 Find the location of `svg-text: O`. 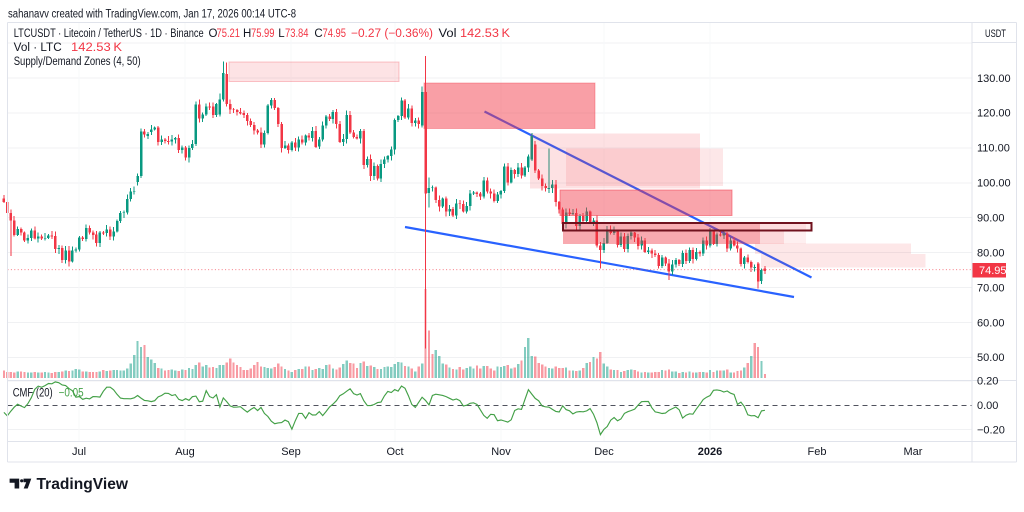

svg-text: O is located at coordinates (213, 34).